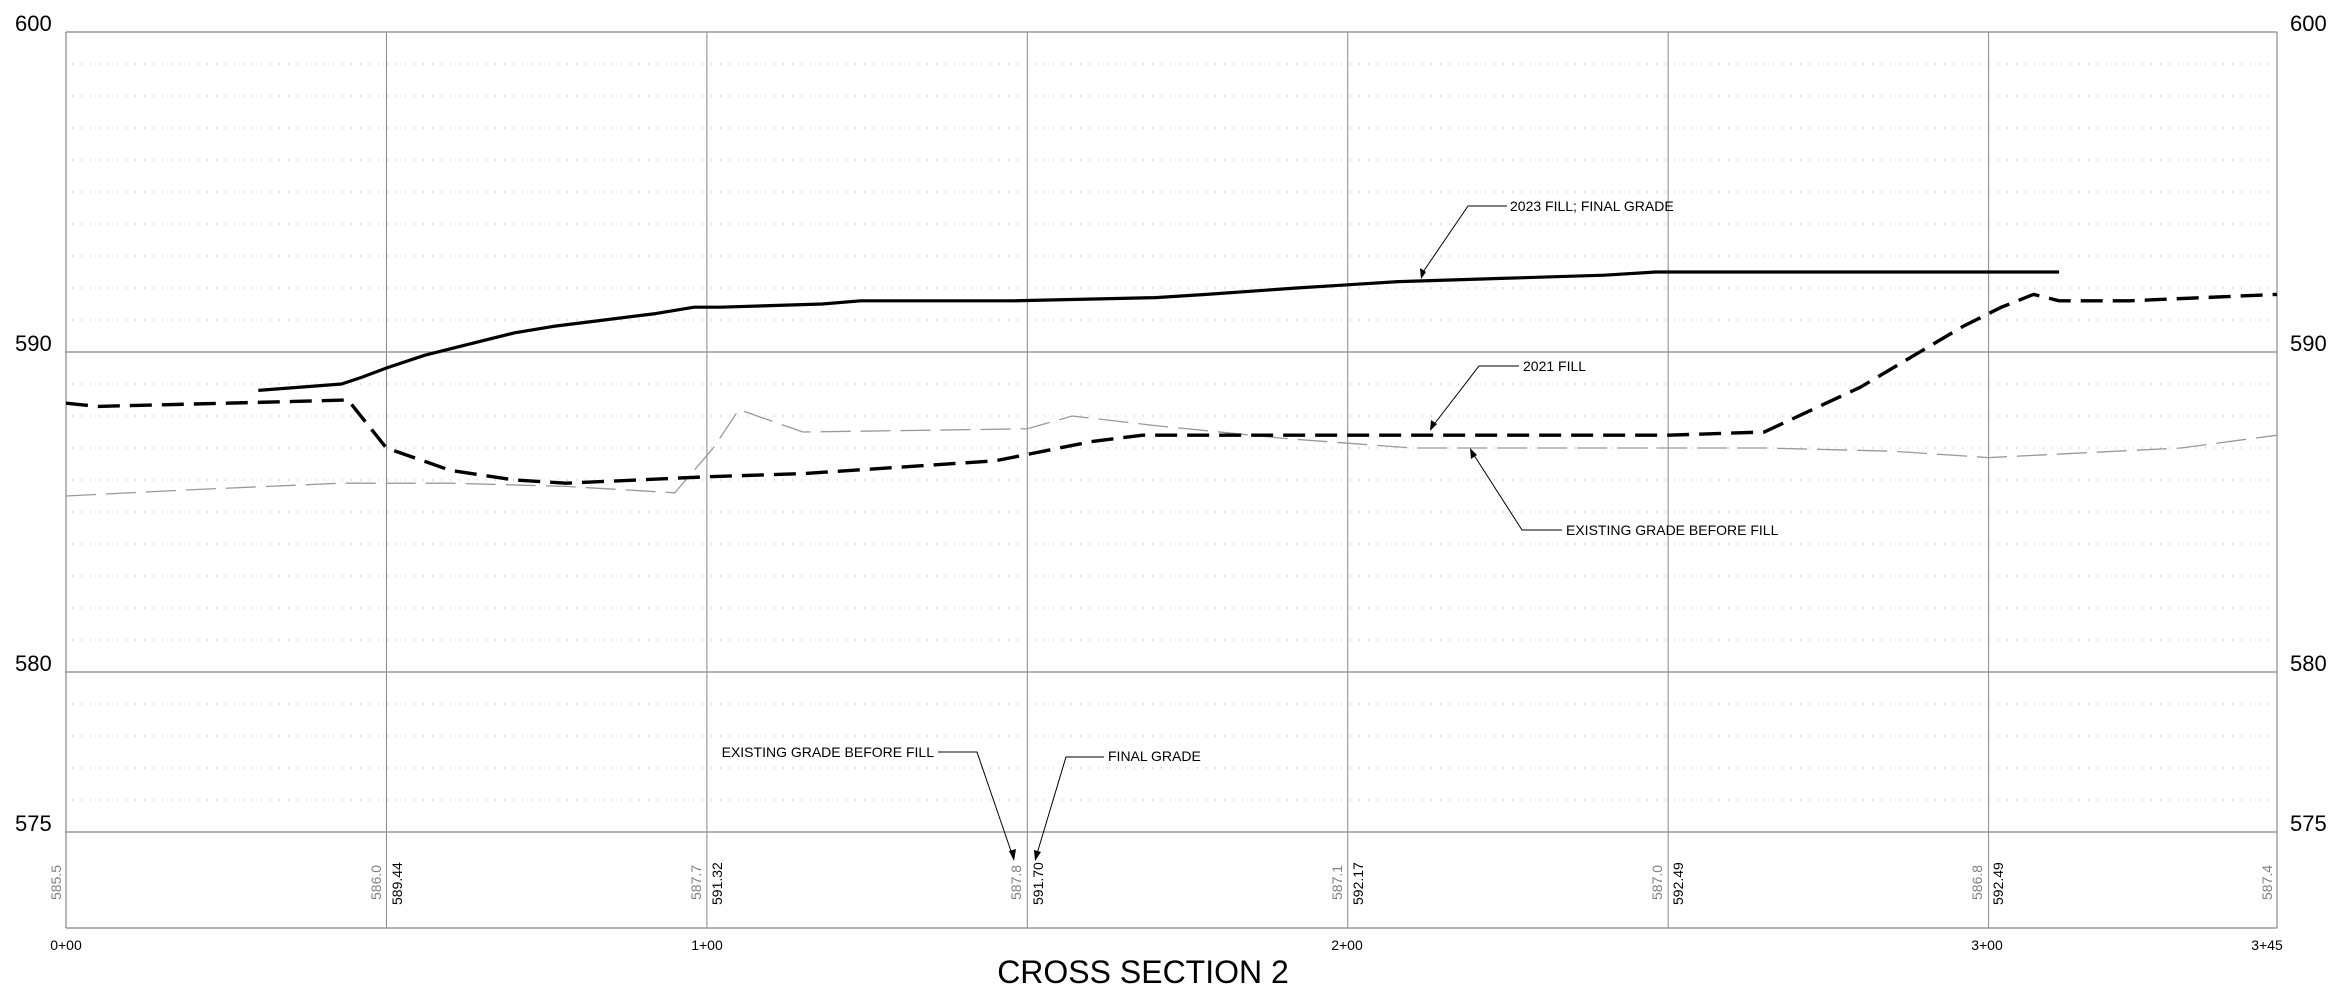 This screenshot has width=2334, height=991. What do you see at coordinates (1347, 945) in the screenshot?
I see `x-tick-label: 2+00` at bounding box center [1347, 945].